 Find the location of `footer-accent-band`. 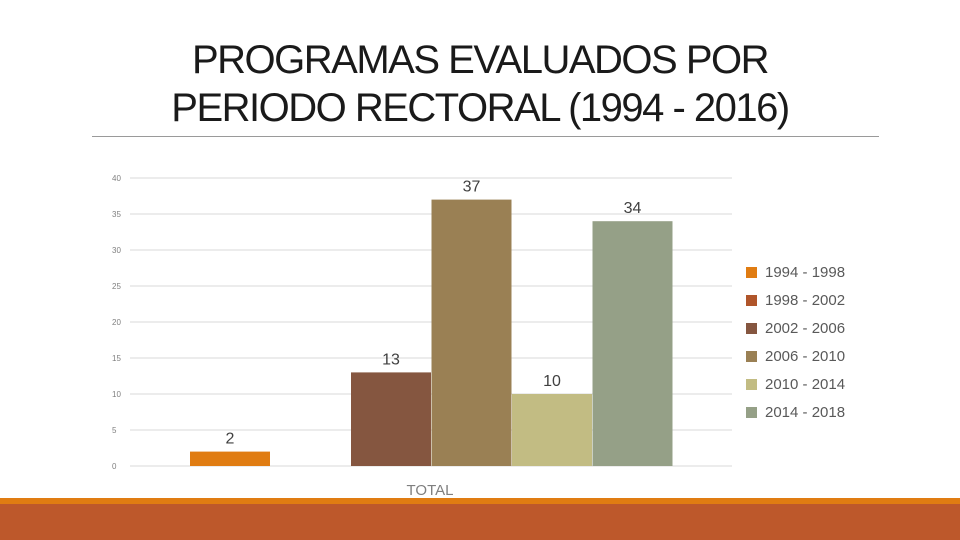

footer-accent-band is located at coordinates (480, 501).